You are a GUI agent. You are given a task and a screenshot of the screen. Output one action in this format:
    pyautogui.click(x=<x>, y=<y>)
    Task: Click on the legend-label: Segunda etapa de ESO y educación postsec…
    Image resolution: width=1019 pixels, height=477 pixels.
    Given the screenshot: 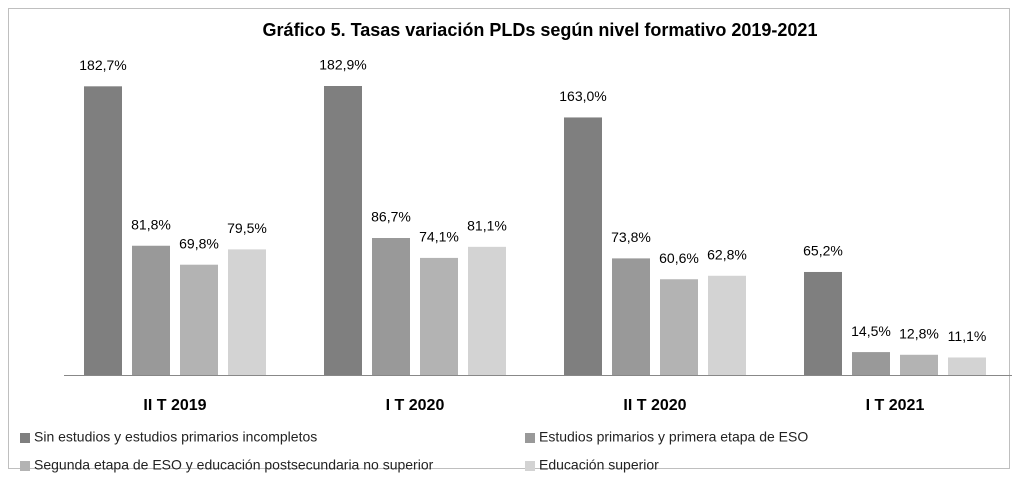 What is the action you would take?
    pyautogui.click(x=234, y=465)
    